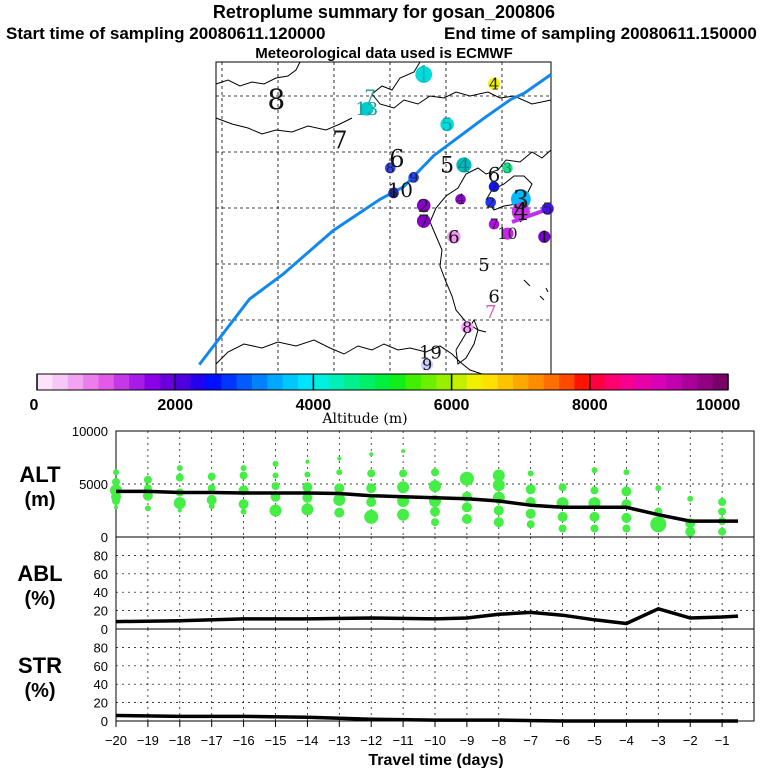 The image size is (768, 768). Describe the element at coordinates (212, 740) in the screenshot. I see `x-tick-label: −17` at that location.